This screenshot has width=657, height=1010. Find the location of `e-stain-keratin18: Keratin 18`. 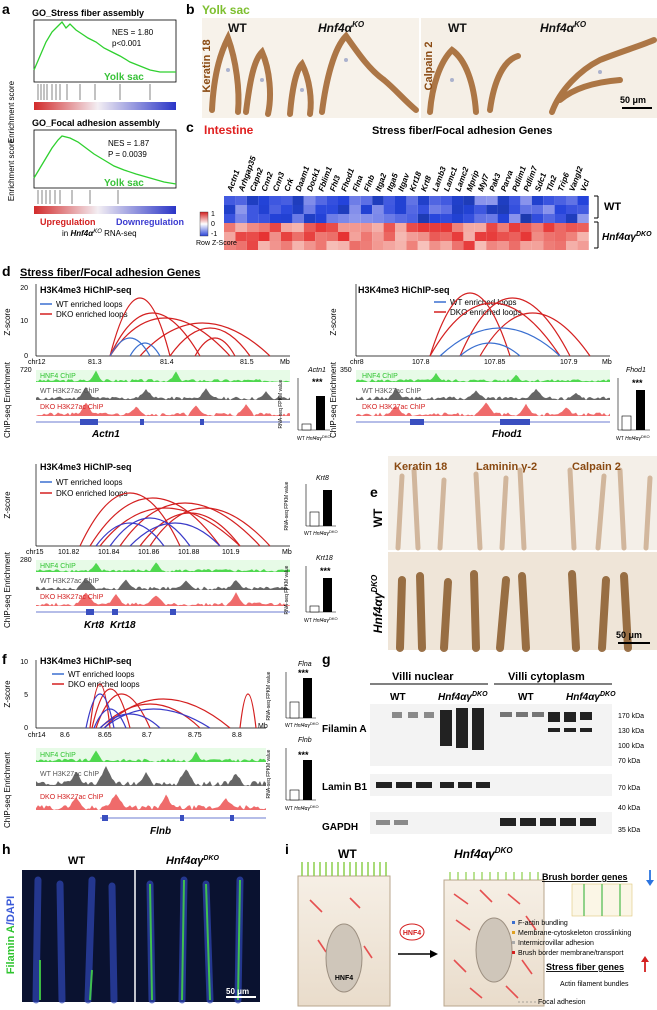

e-stain-keratin18: Keratin 18 is located at coordinates (420, 467).